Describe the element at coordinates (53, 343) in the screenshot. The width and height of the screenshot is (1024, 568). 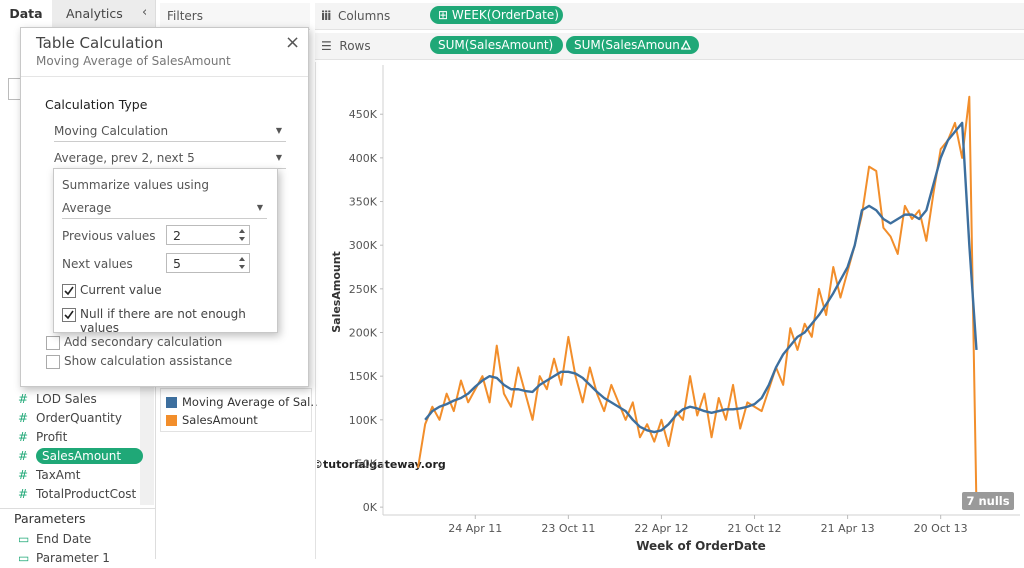
I see `secondary-checkbox` at that location.